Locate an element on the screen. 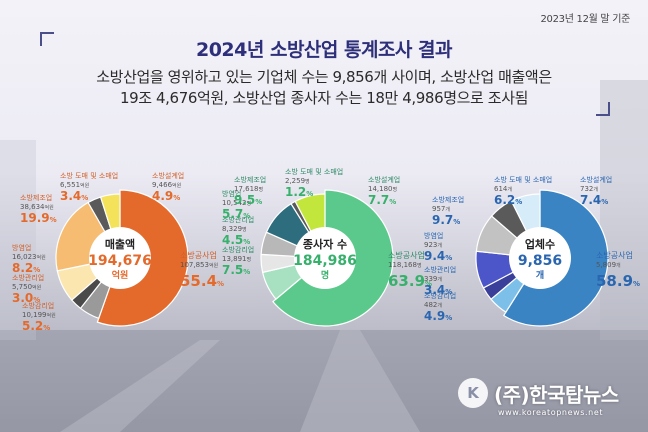 Image resolution: width=648 pixels, height=432 pixels. chart-1-slice-1-percent: 7.5% is located at coordinates (236, 270).